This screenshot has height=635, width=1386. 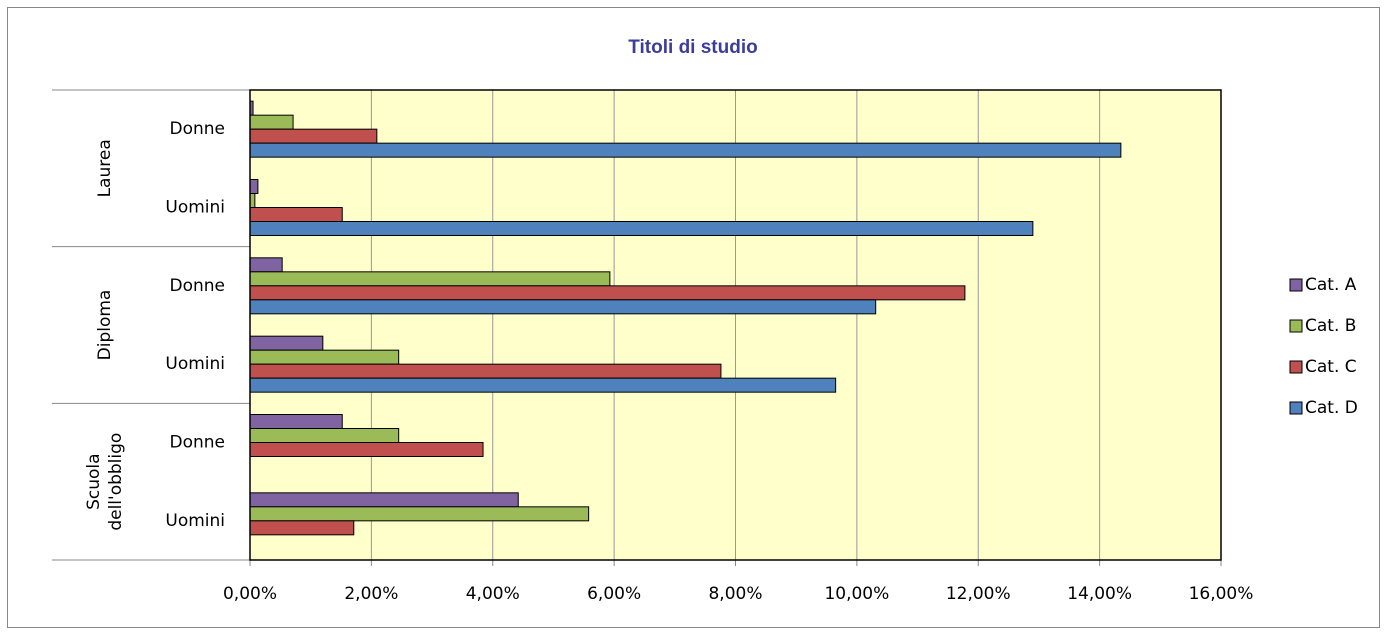 I want to click on group-label: Diploma, so click(x=105, y=325).